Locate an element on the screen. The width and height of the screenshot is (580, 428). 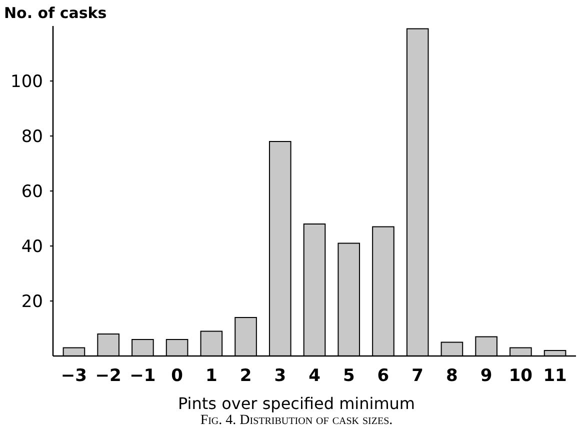
x-tick-label: 8 is located at coordinates (452, 376).